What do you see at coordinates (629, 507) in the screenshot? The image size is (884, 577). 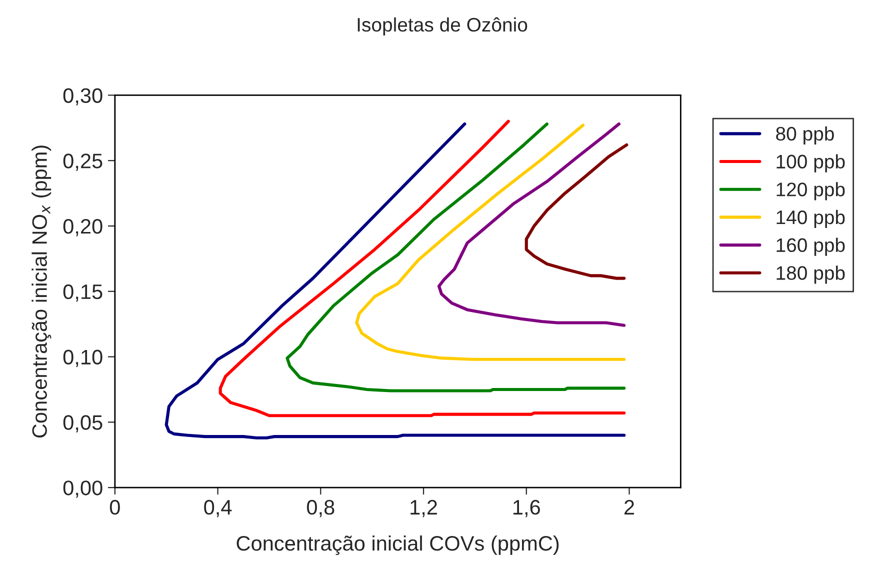 I see `x-tick-label: 2` at bounding box center [629, 507].